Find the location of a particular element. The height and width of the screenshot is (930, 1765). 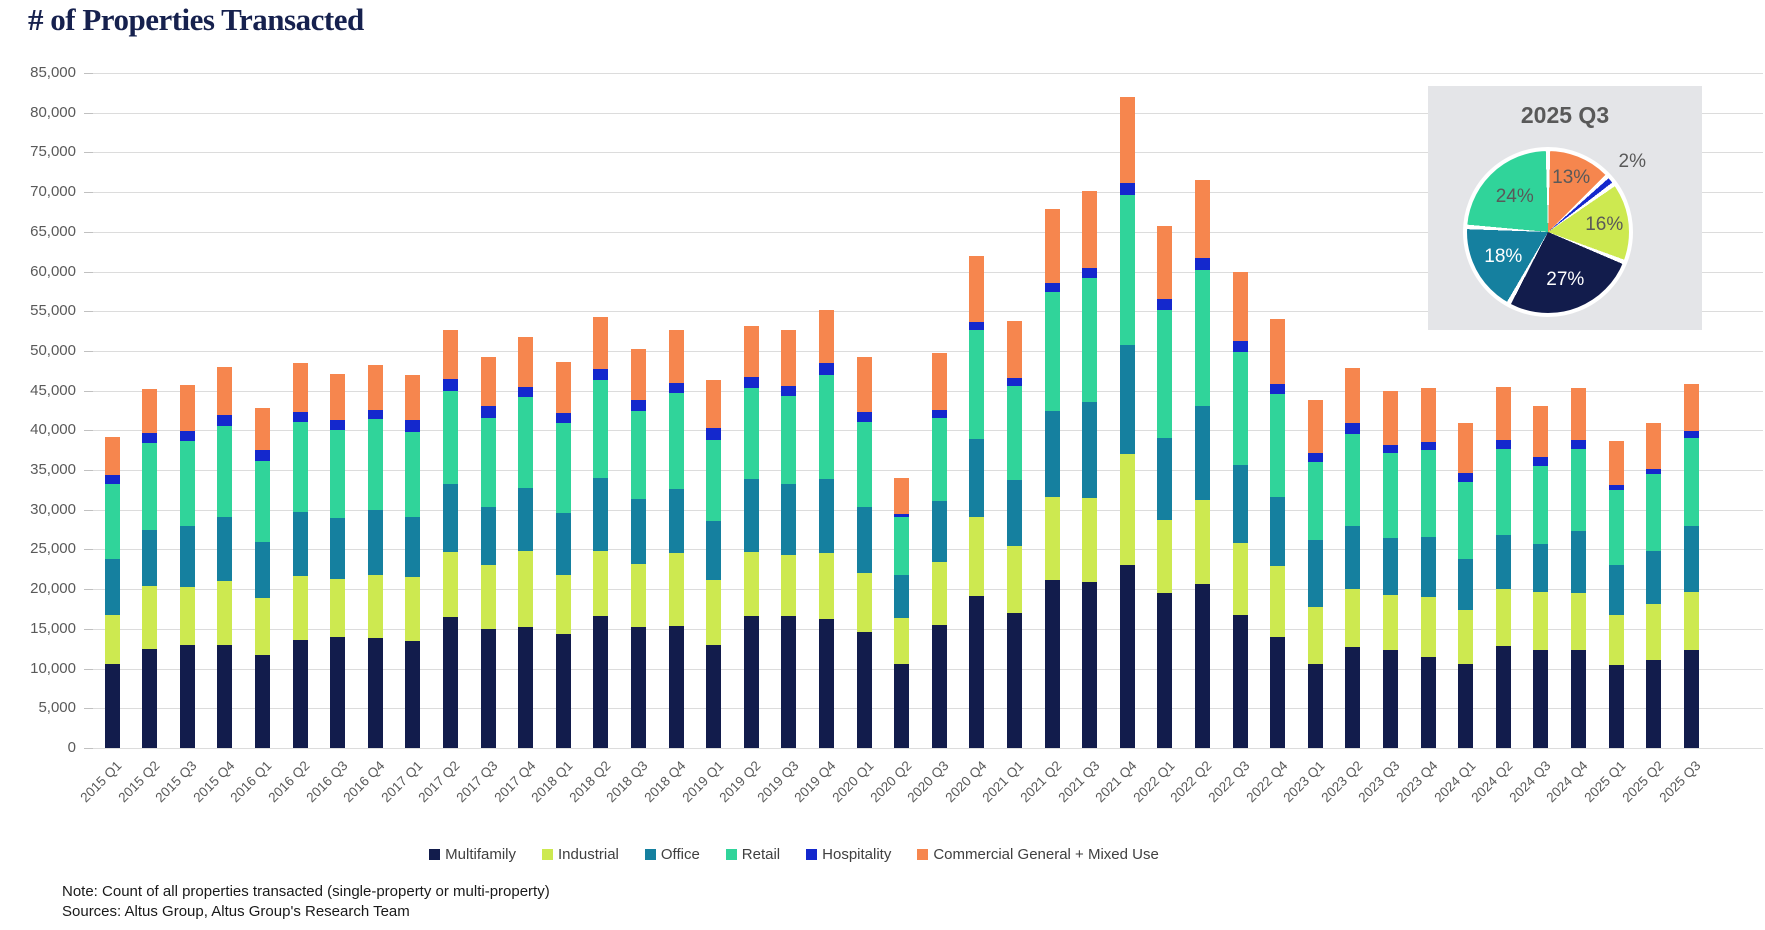

bar-2024-Q1 is located at coordinates (1466, 374).